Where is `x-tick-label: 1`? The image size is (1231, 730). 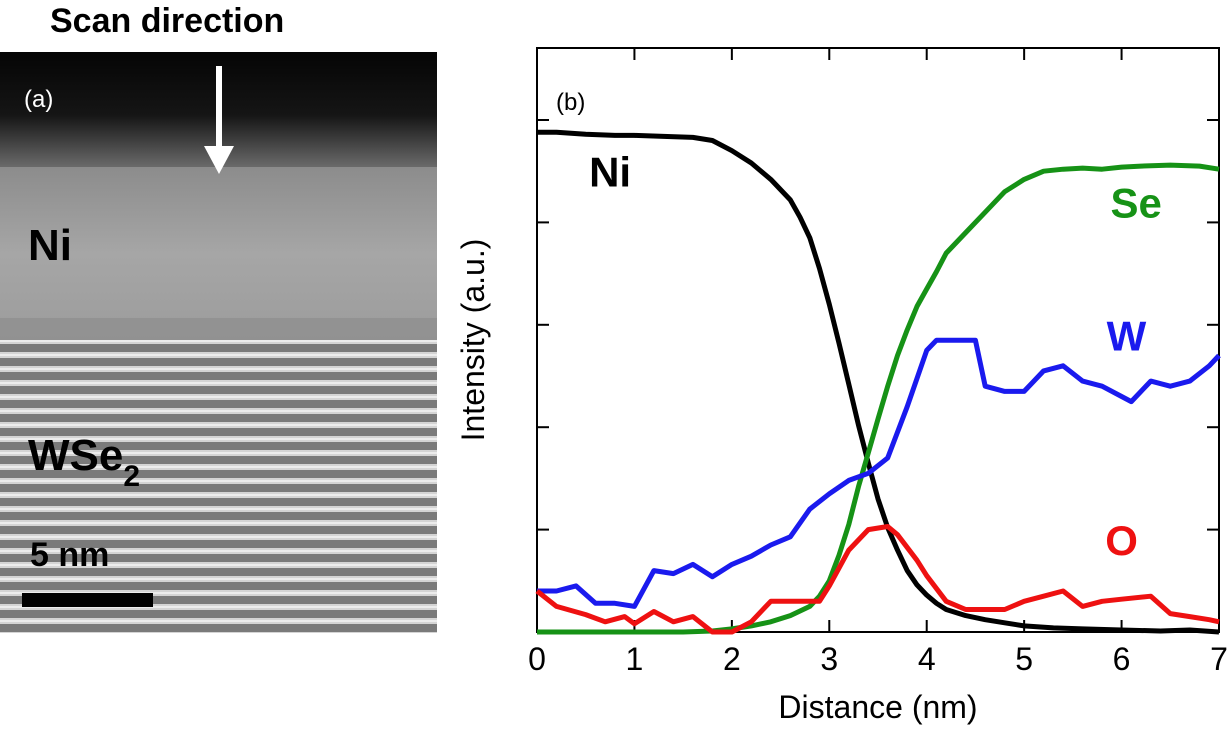 x-tick-label: 1 is located at coordinates (635, 659).